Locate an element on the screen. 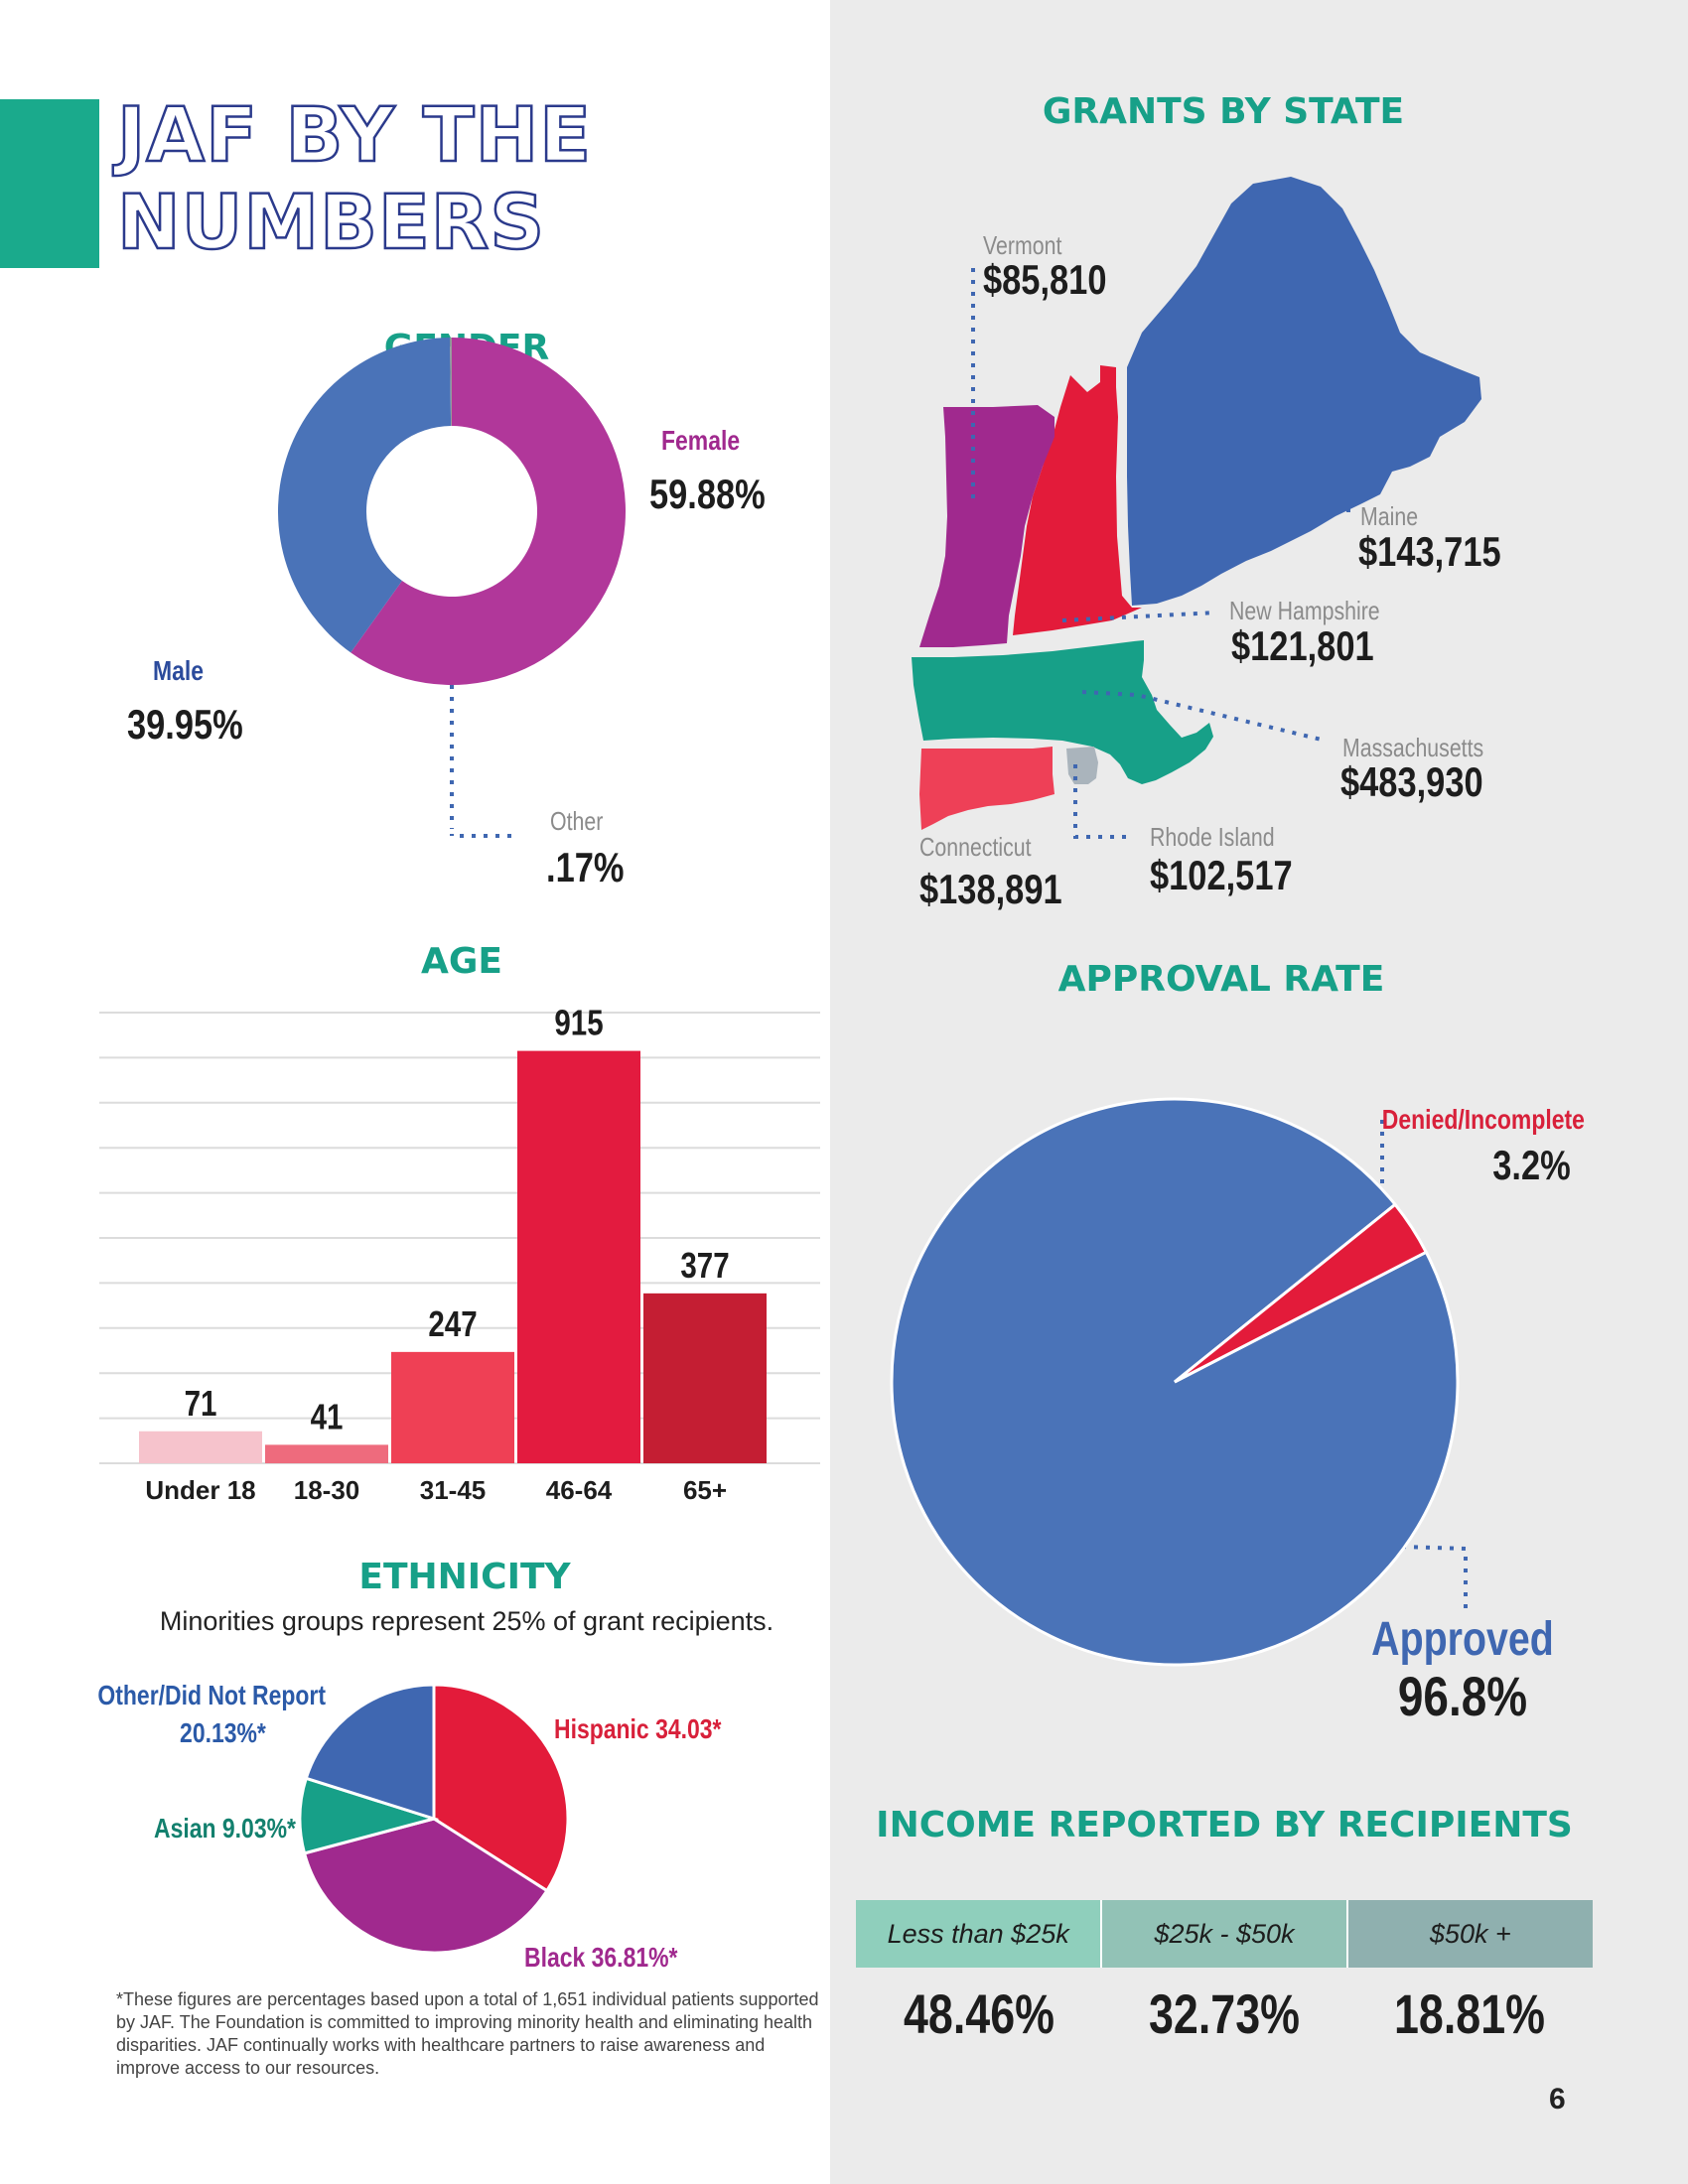  age-value-label: 377 is located at coordinates (704, 1265).